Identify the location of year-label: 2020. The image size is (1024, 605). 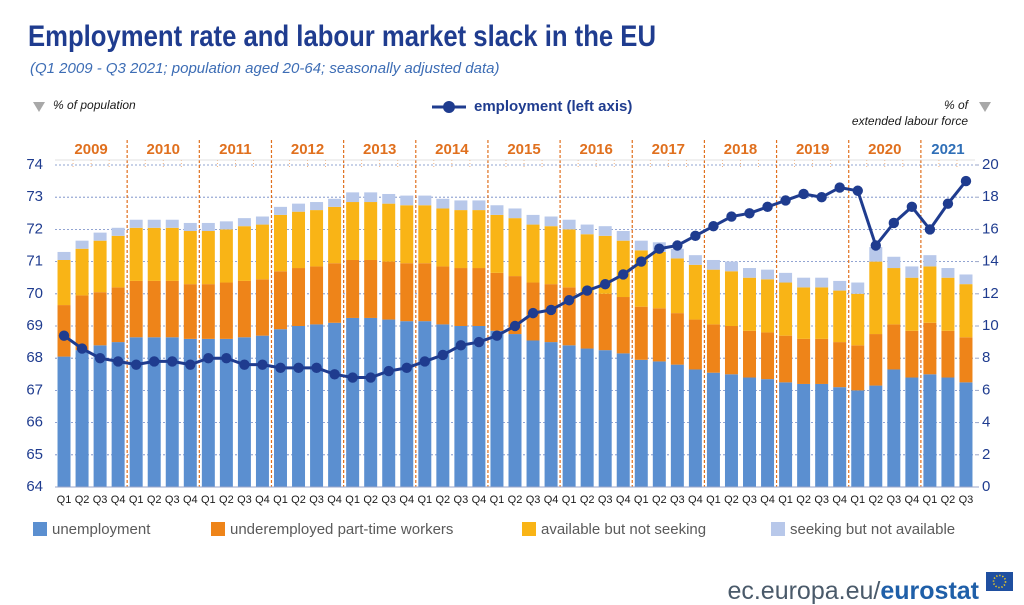
(884, 149).